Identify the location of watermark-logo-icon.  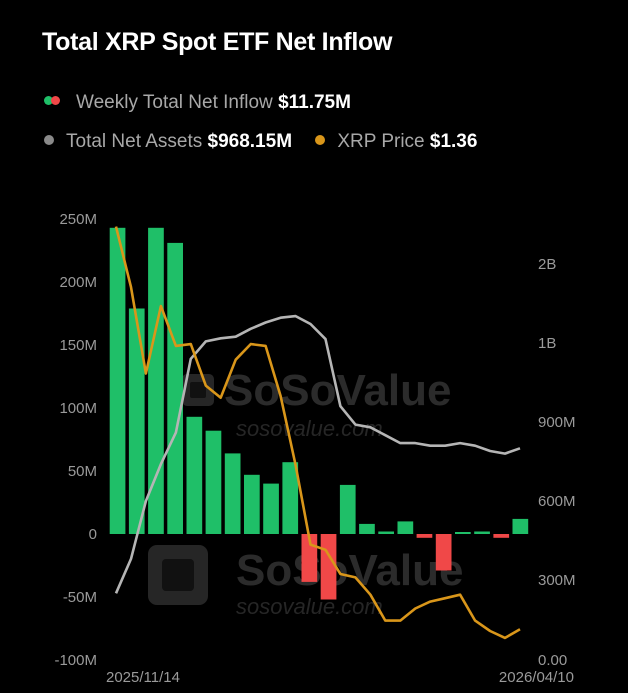
(198, 390).